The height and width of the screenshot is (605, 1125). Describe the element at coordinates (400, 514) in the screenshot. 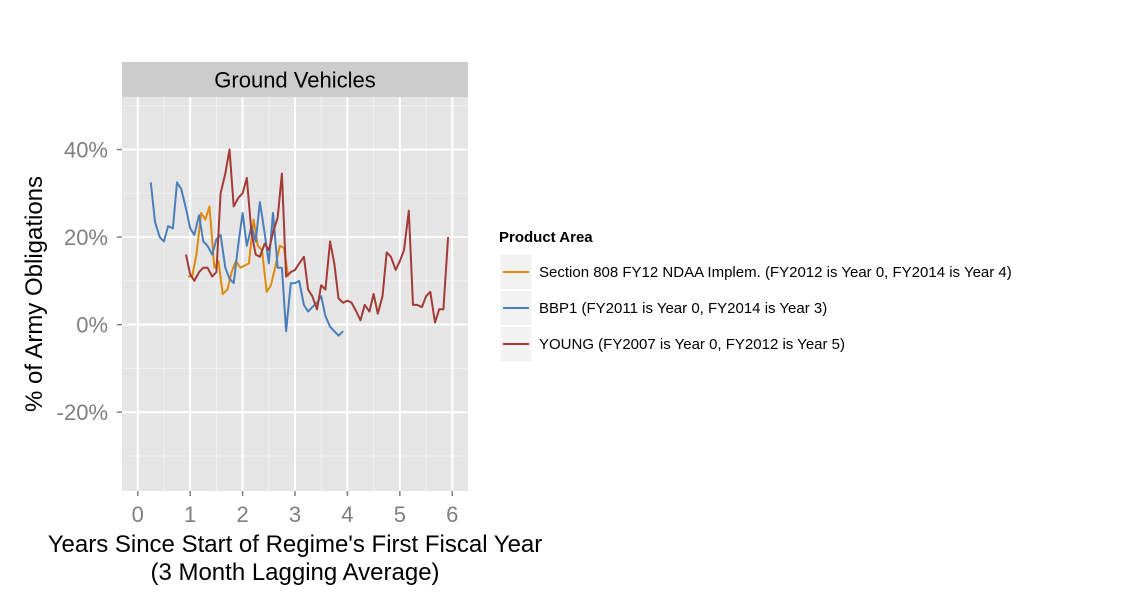

I see `x-tick-label: 5` at that location.